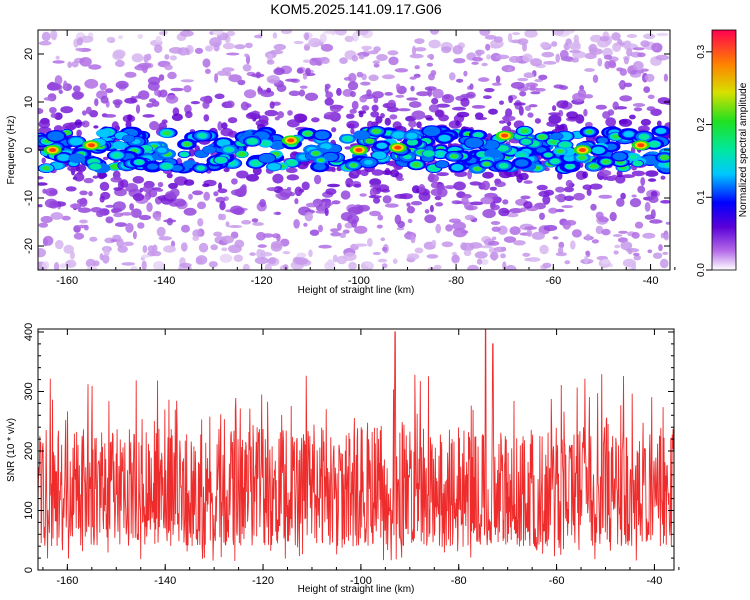 The width and height of the screenshot is (750, 600). What do you see at coordinates (263, 581) in the screenshot?
I see `x-tick-label: -120` at bounding box center [263, 581].